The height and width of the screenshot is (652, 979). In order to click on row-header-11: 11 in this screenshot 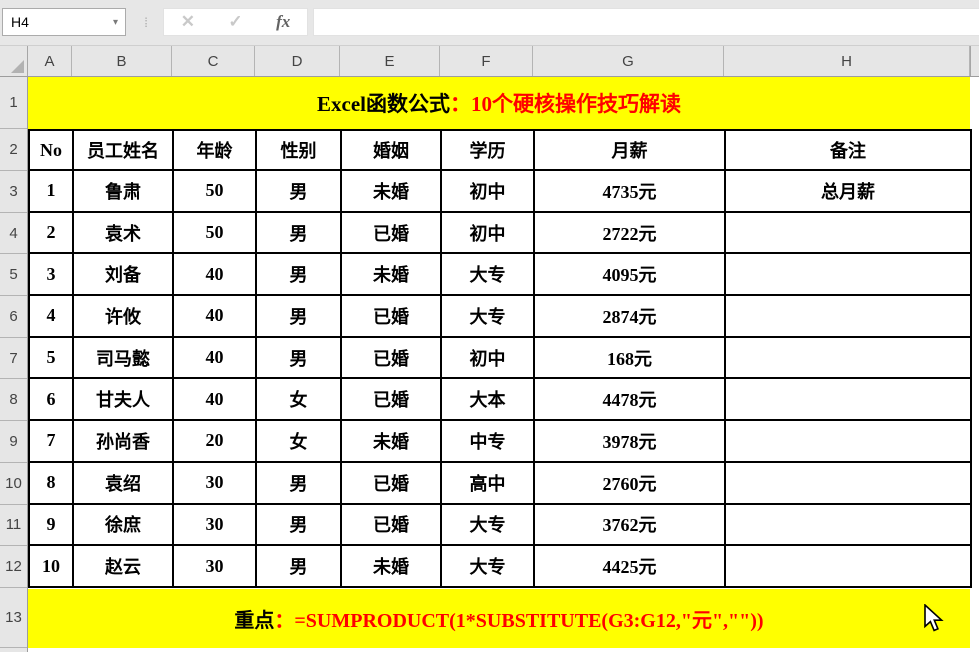, I will do `click(13, 526)`.